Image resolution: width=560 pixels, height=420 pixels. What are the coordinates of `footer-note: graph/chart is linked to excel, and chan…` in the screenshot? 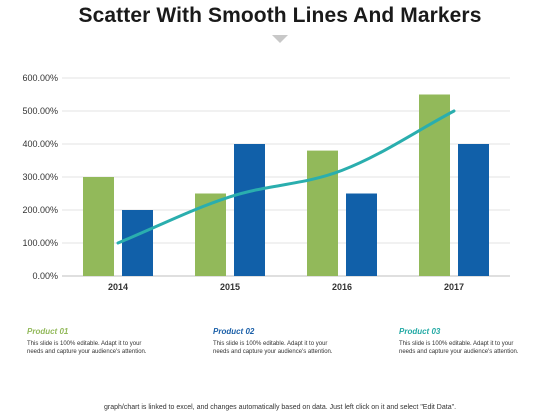 It's located at (280, 407).